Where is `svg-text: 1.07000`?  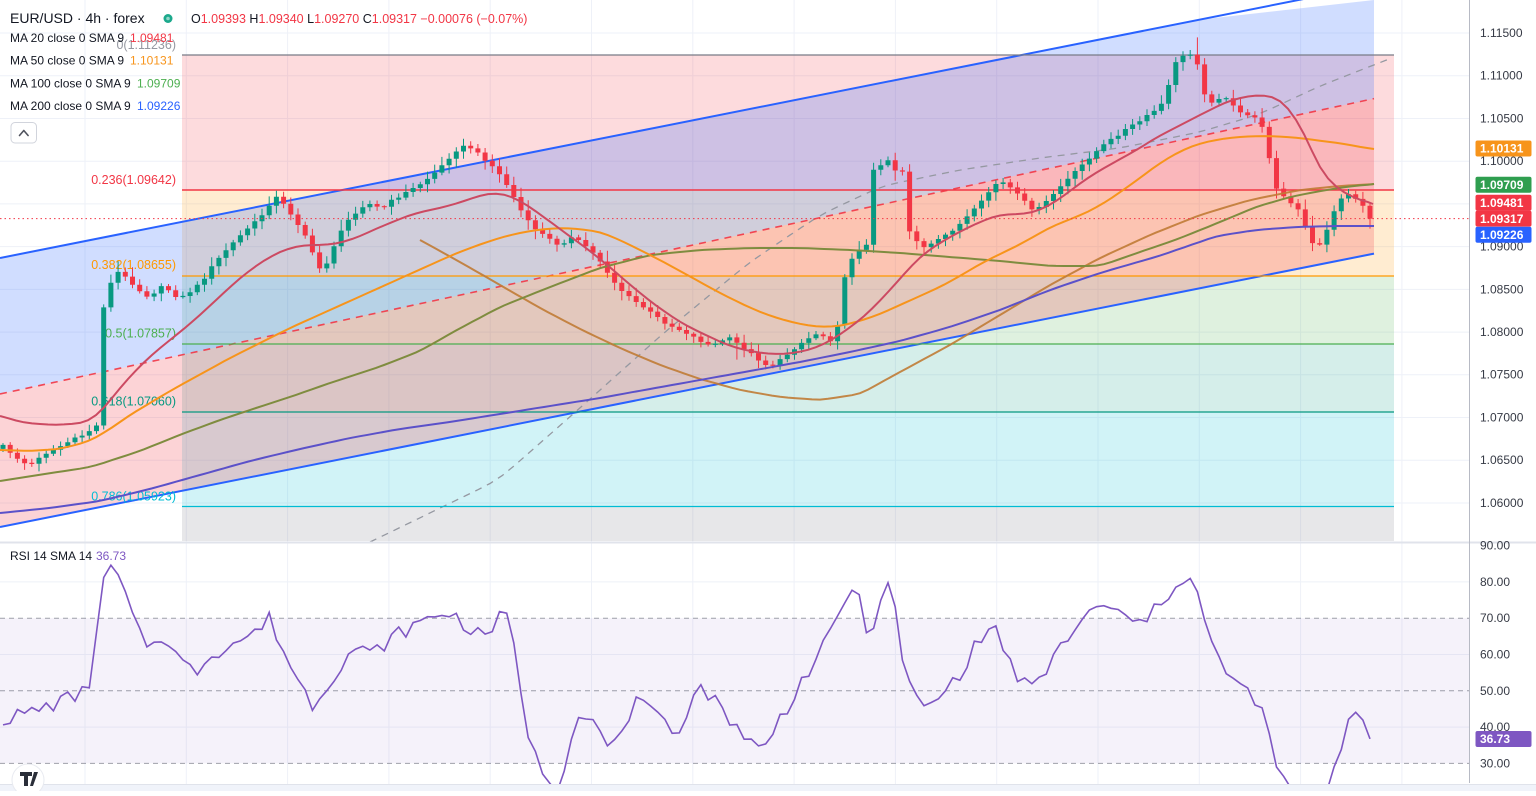 svg-text: 1.07000 is located at coordinates (1502, 418).